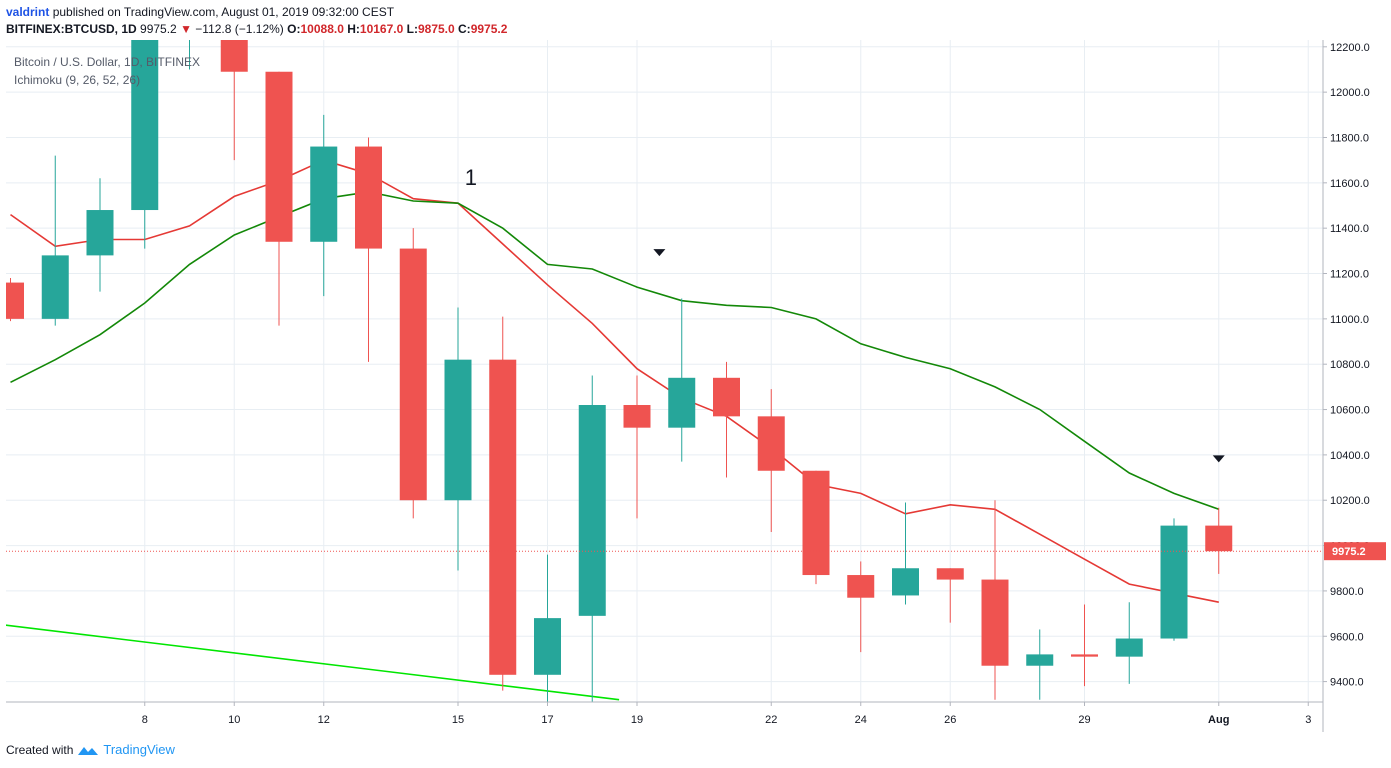 The width and height of the screenshot is (1391, 768). What do you see at coordinates (412, 29) in the screenshot?
I see `low-label: L:` at bounding box center [412, 29].